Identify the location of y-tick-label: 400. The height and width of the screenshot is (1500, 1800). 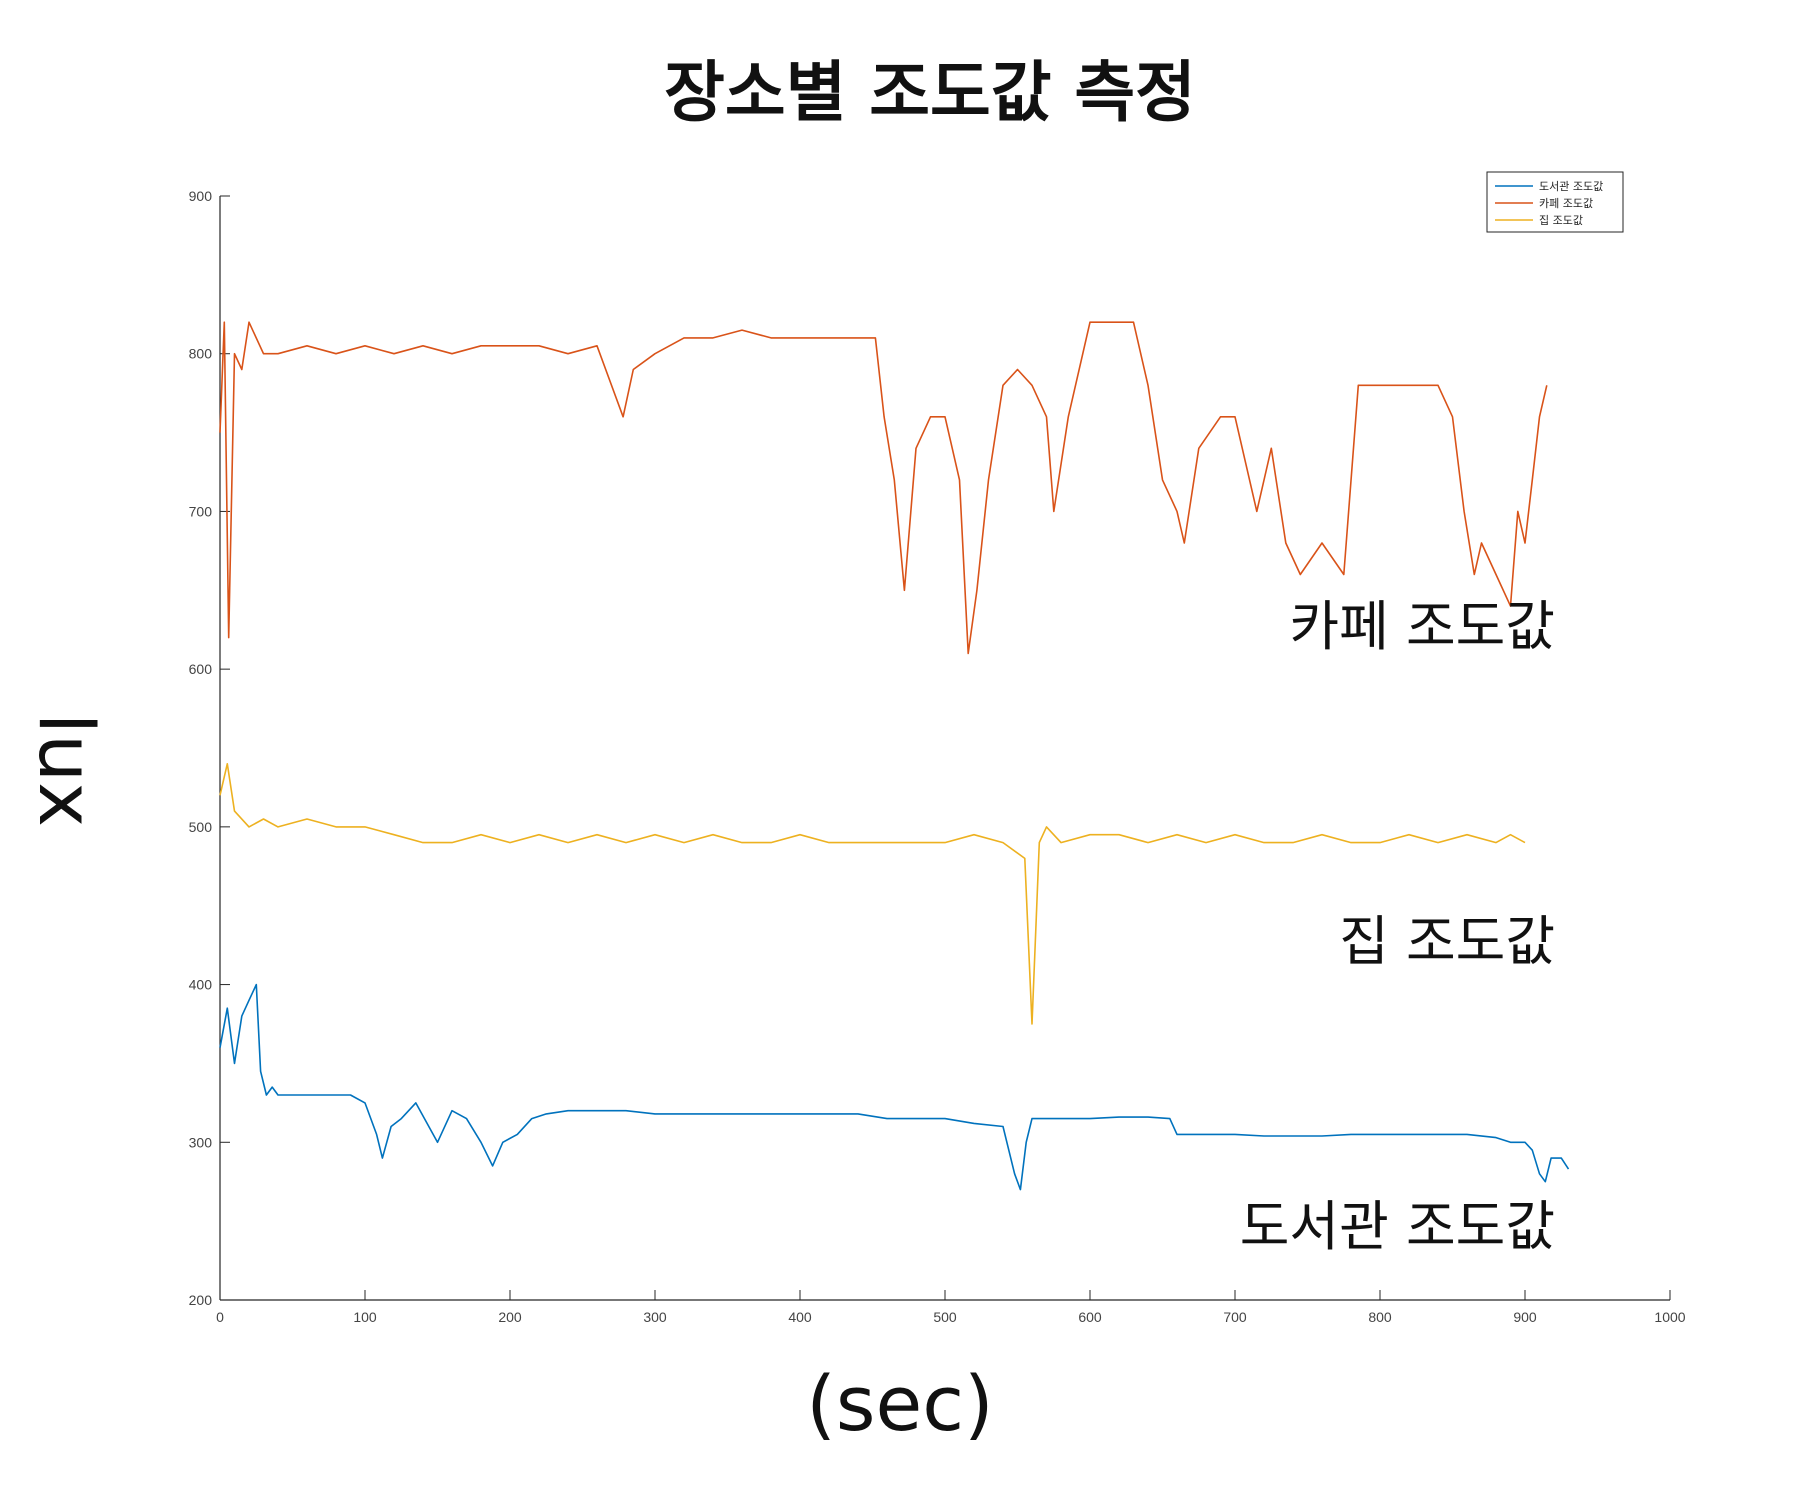
(201, 985).